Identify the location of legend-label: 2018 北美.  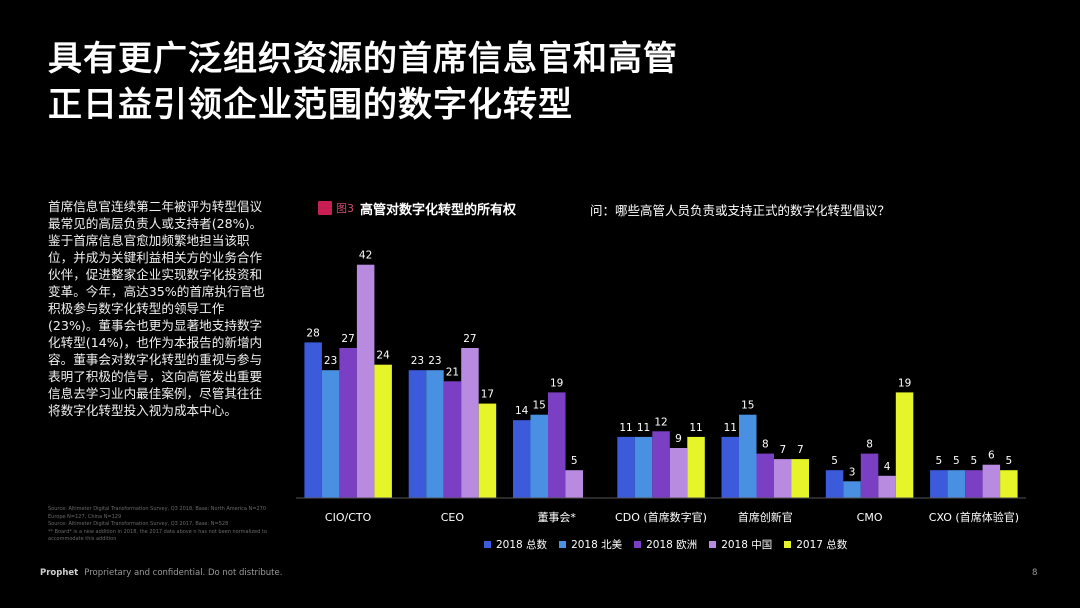
(597, 545).